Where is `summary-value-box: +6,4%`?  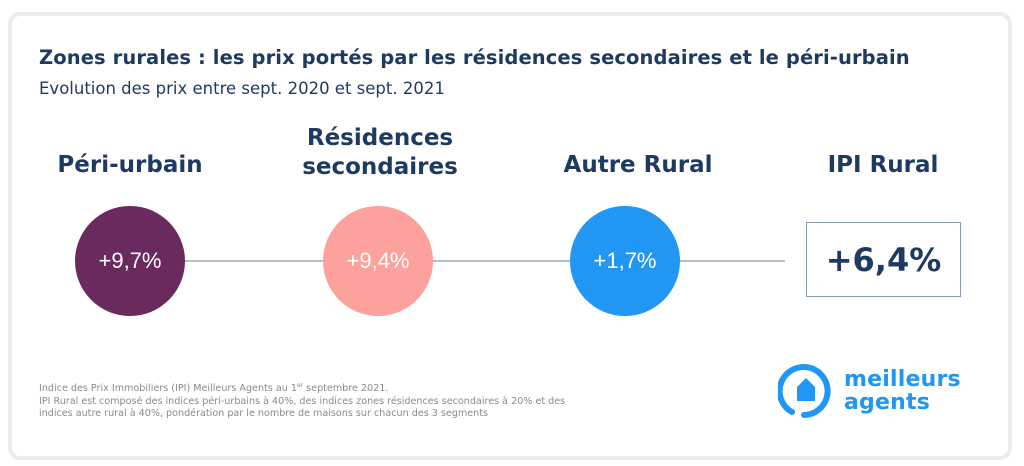 summary-value-box: +6,4% is located at coordinates (883, 259).